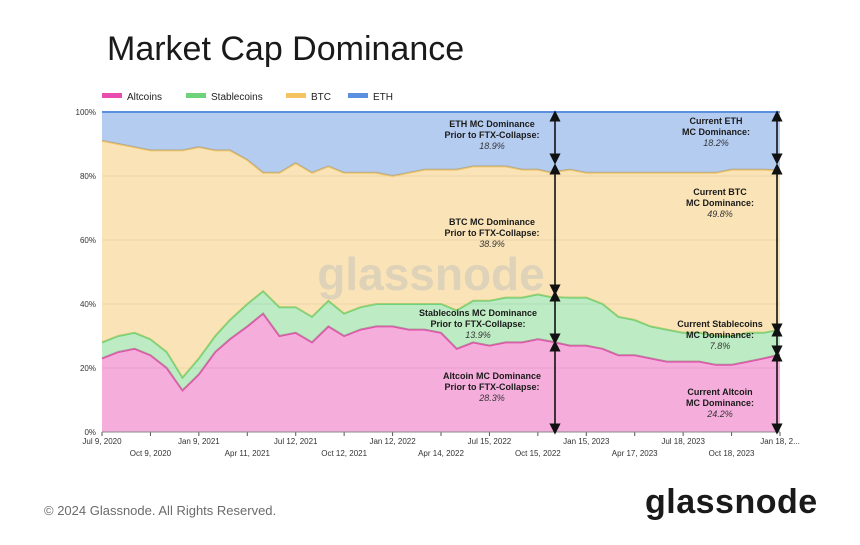 This screenshot has width=860, height=545. I want to click on legend-swatch-eth, so click(358, 95).